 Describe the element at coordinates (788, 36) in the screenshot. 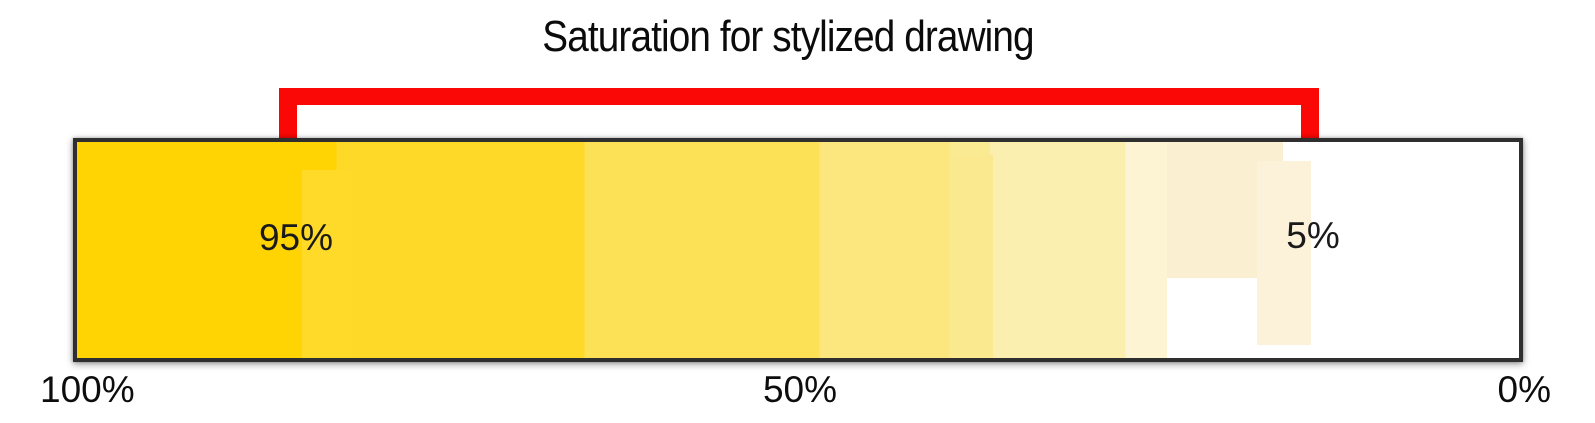

I see `figure-title: Saturation for stylized drawing` at that location.